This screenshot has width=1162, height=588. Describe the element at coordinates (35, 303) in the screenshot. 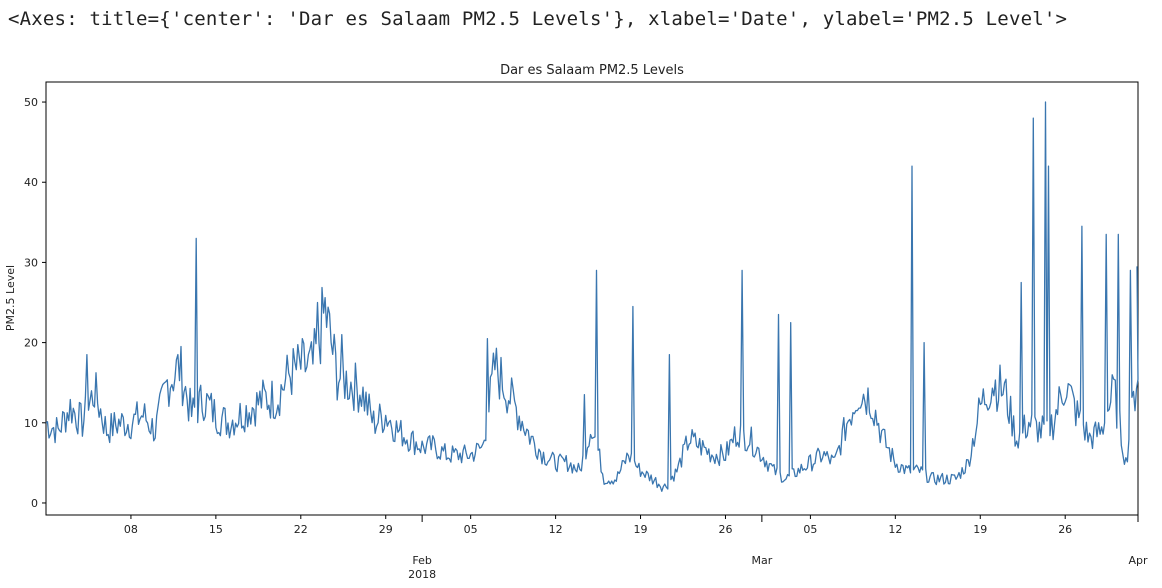

I see `y-axis-ticks: 0 10 20 30 40 50` at that location.